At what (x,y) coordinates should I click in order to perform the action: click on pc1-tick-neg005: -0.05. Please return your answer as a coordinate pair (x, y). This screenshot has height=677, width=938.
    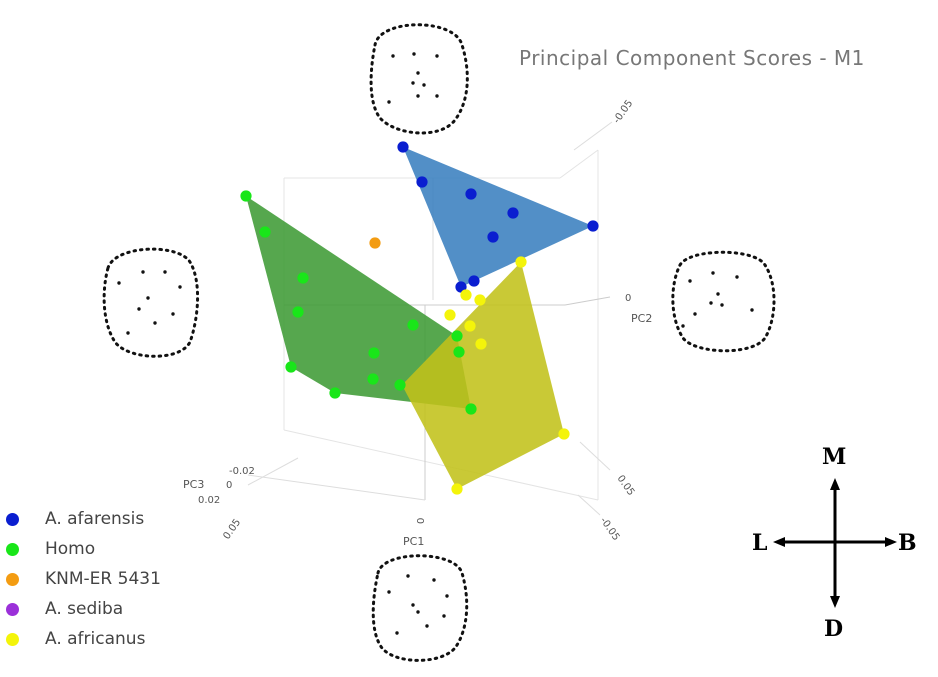
    Looking at the image, I should click on (610, 529).